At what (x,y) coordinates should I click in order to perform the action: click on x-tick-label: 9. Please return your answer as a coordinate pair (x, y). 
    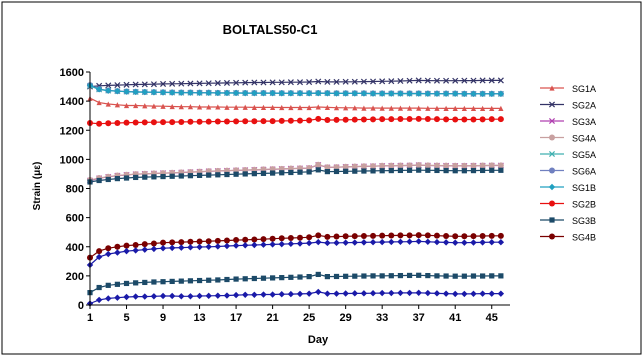
    Looking at the image, I should click on (163, 318).